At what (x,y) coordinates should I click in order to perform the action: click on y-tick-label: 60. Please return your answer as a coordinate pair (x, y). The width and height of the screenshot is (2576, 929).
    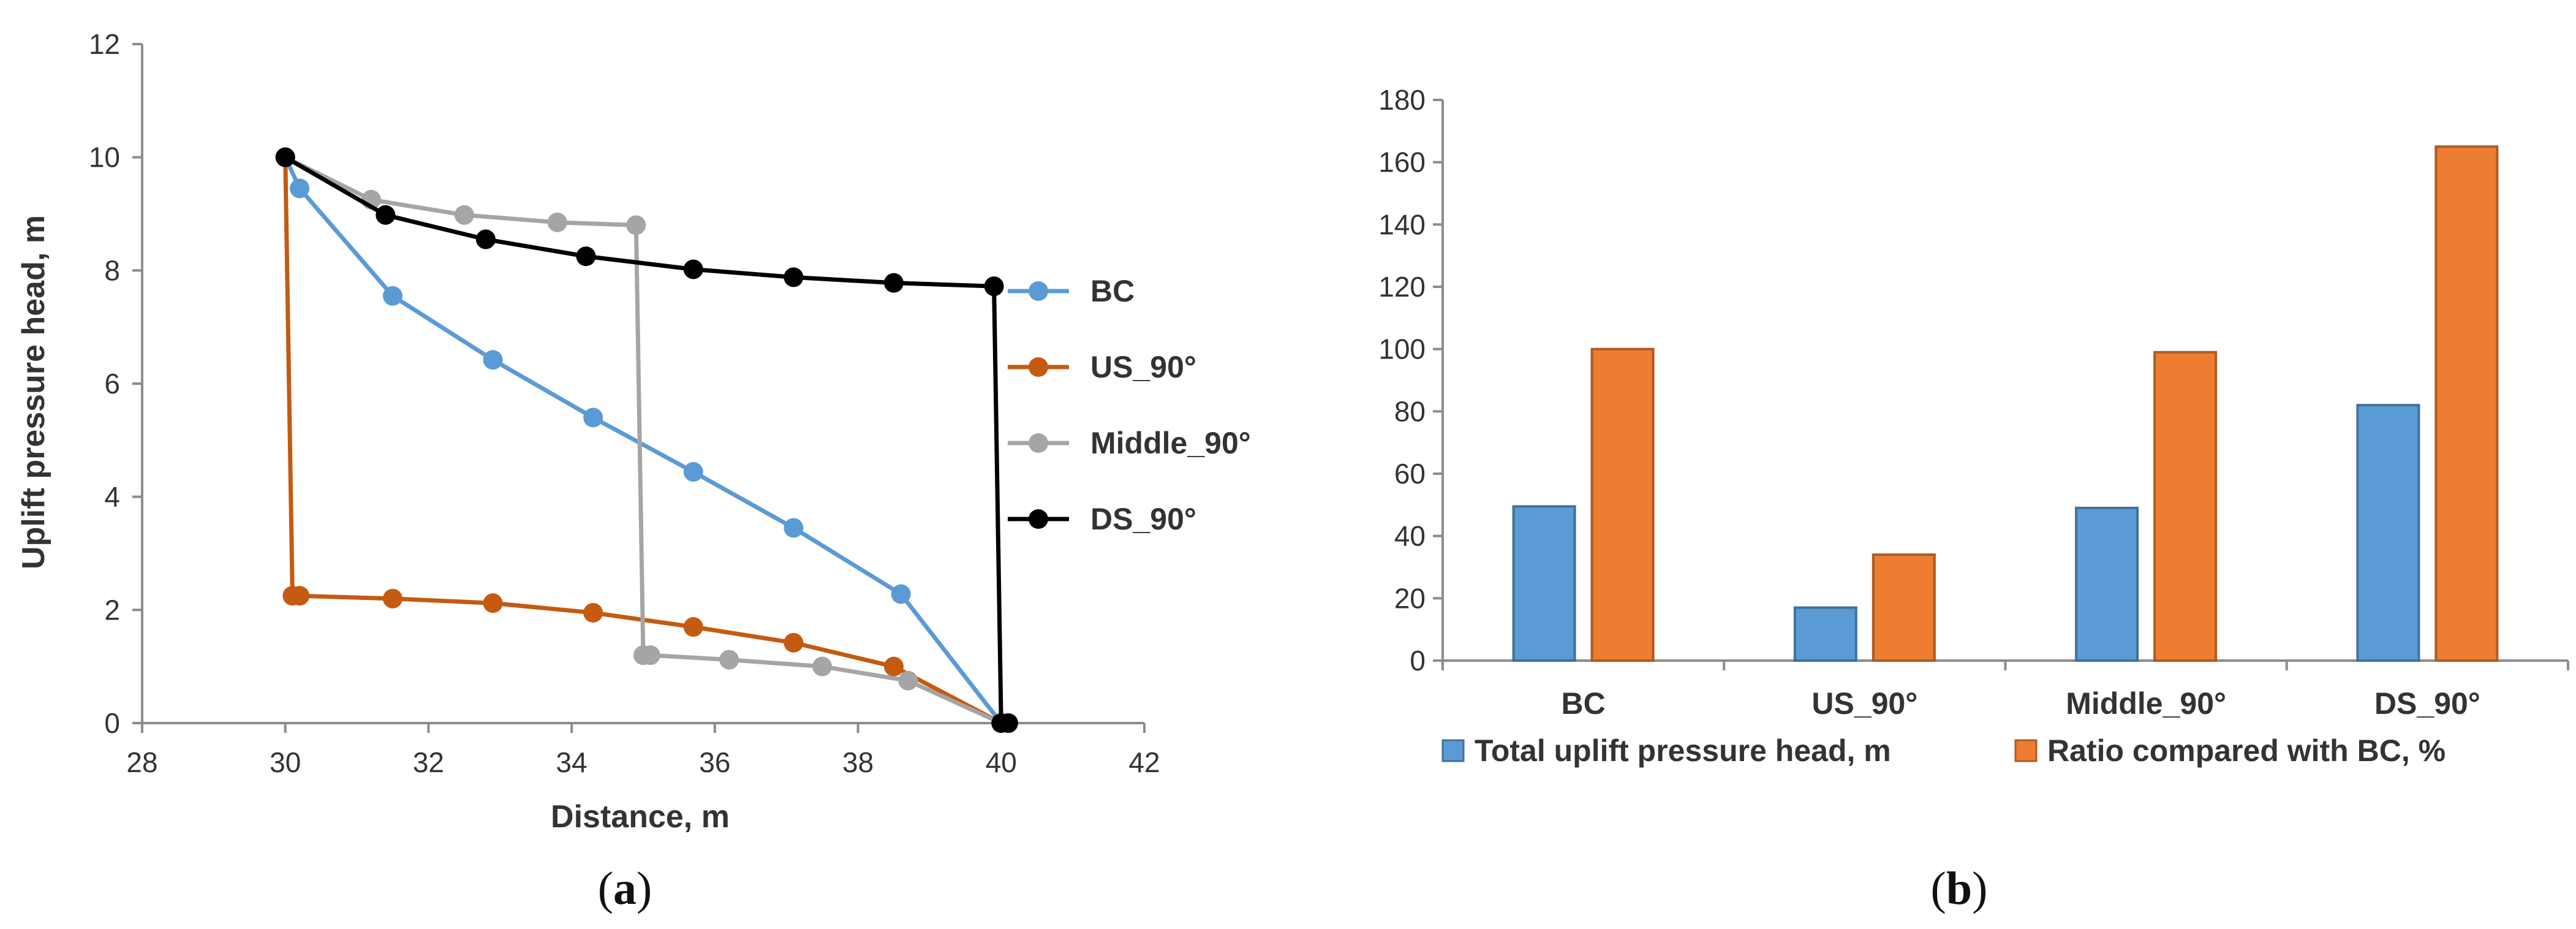
    Looking at the image, I should click on (1410, 474).